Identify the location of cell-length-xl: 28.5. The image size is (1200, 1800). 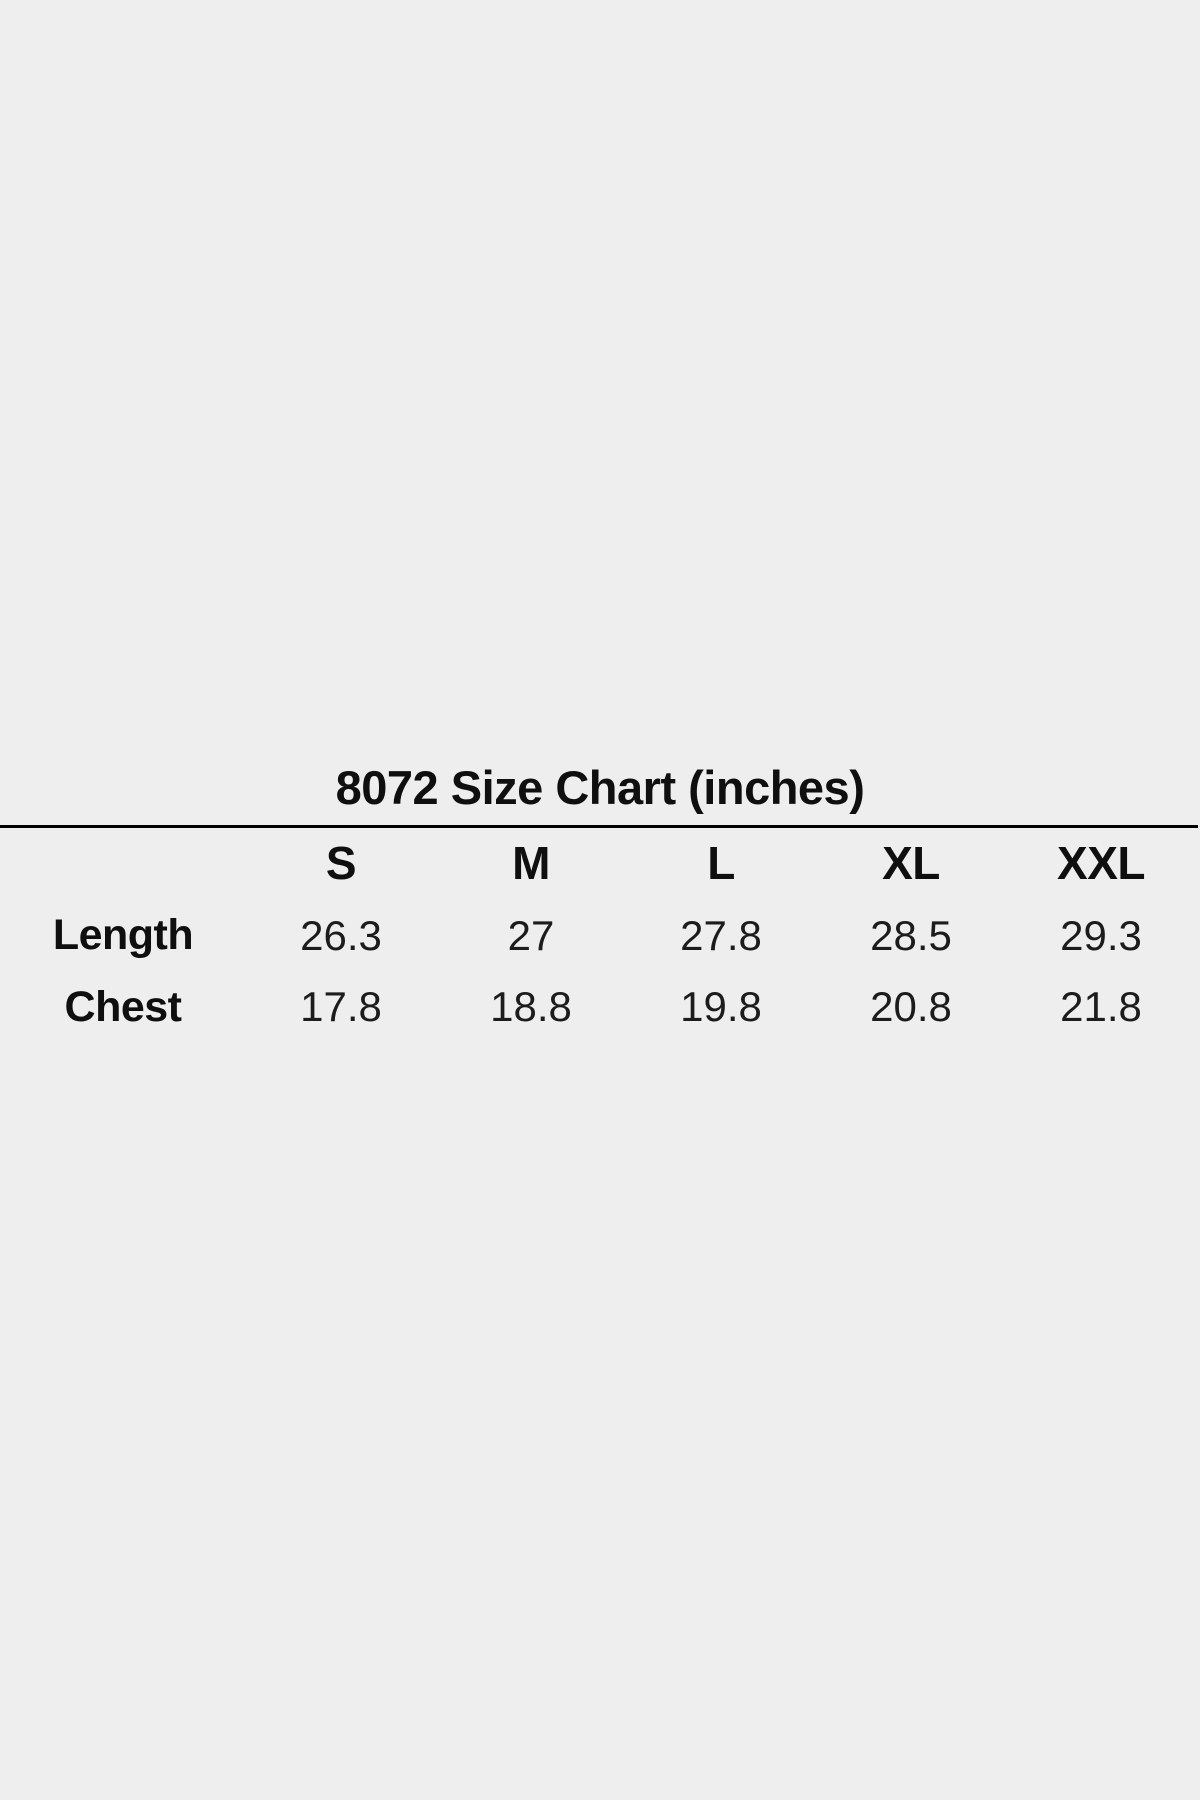
(911, 935).